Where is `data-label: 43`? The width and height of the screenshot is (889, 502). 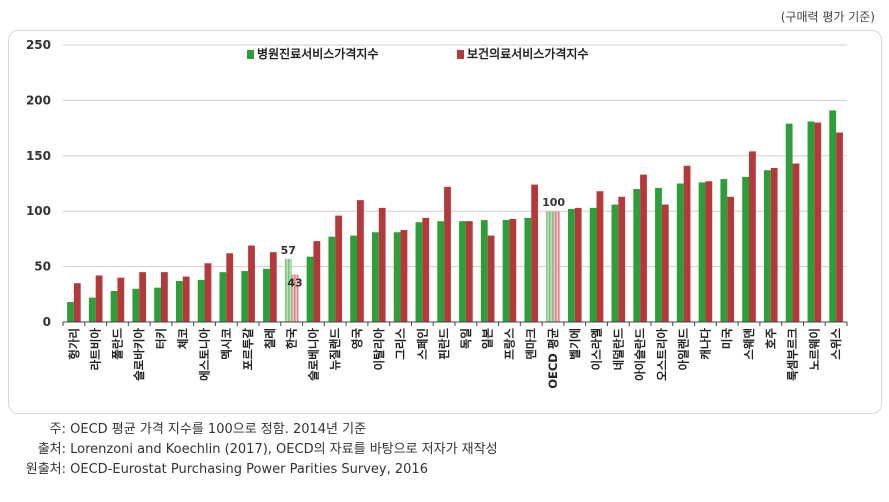 data-label: 43 is located at coordinates (294, 282).